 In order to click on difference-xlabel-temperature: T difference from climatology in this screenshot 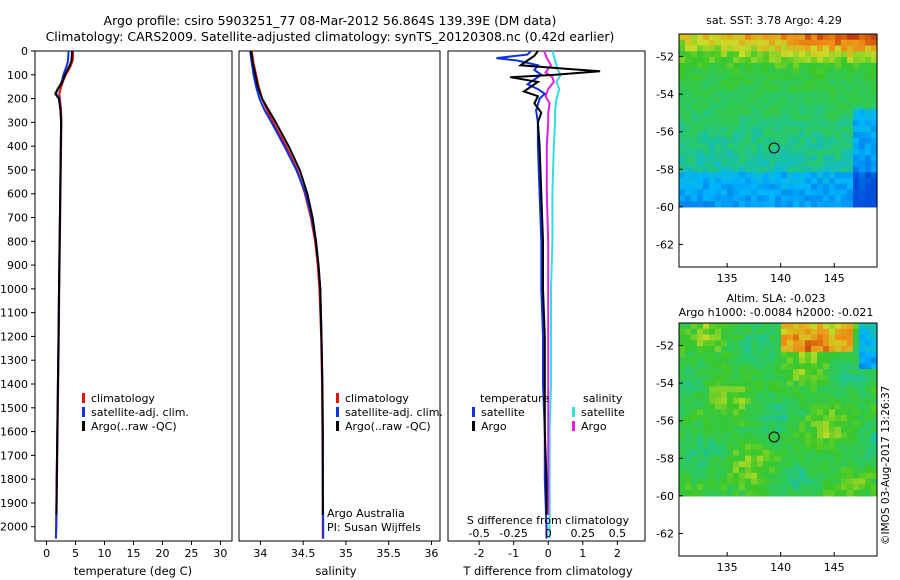, I will do `click(547, 571)`.